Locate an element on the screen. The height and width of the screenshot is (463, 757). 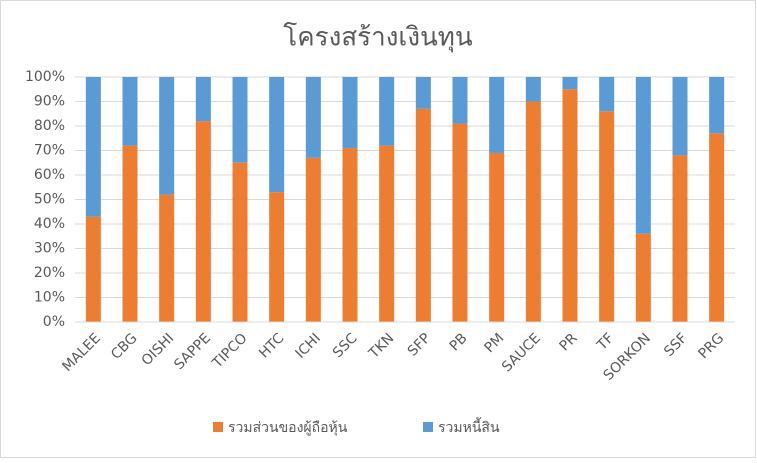
y-tick-label: 0% is located at coordinates (54, 322).